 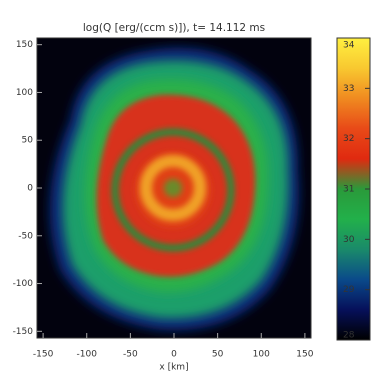 I want to click on y-tick-label: -100, so click(x=23, y=284).